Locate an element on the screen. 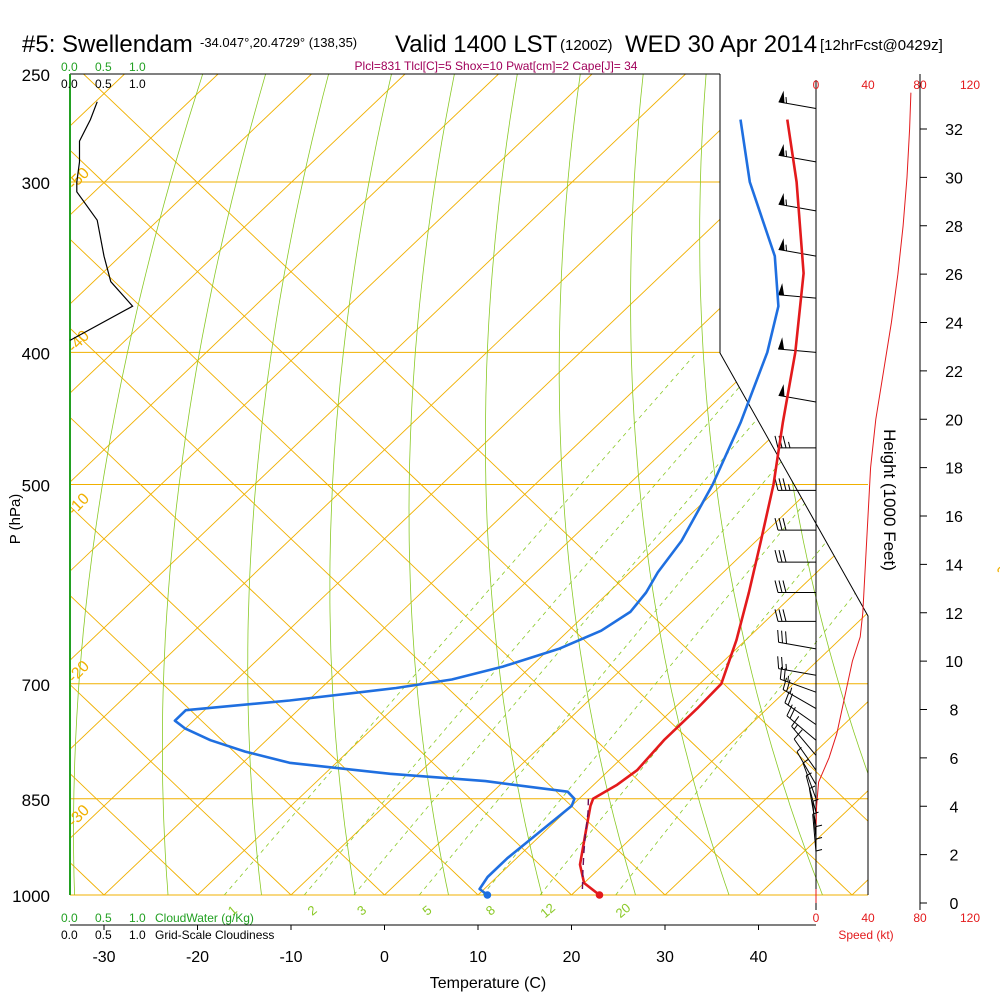 The image size is (1000, 1000). surface-temperature-dot is located at coordinates (599, 895).